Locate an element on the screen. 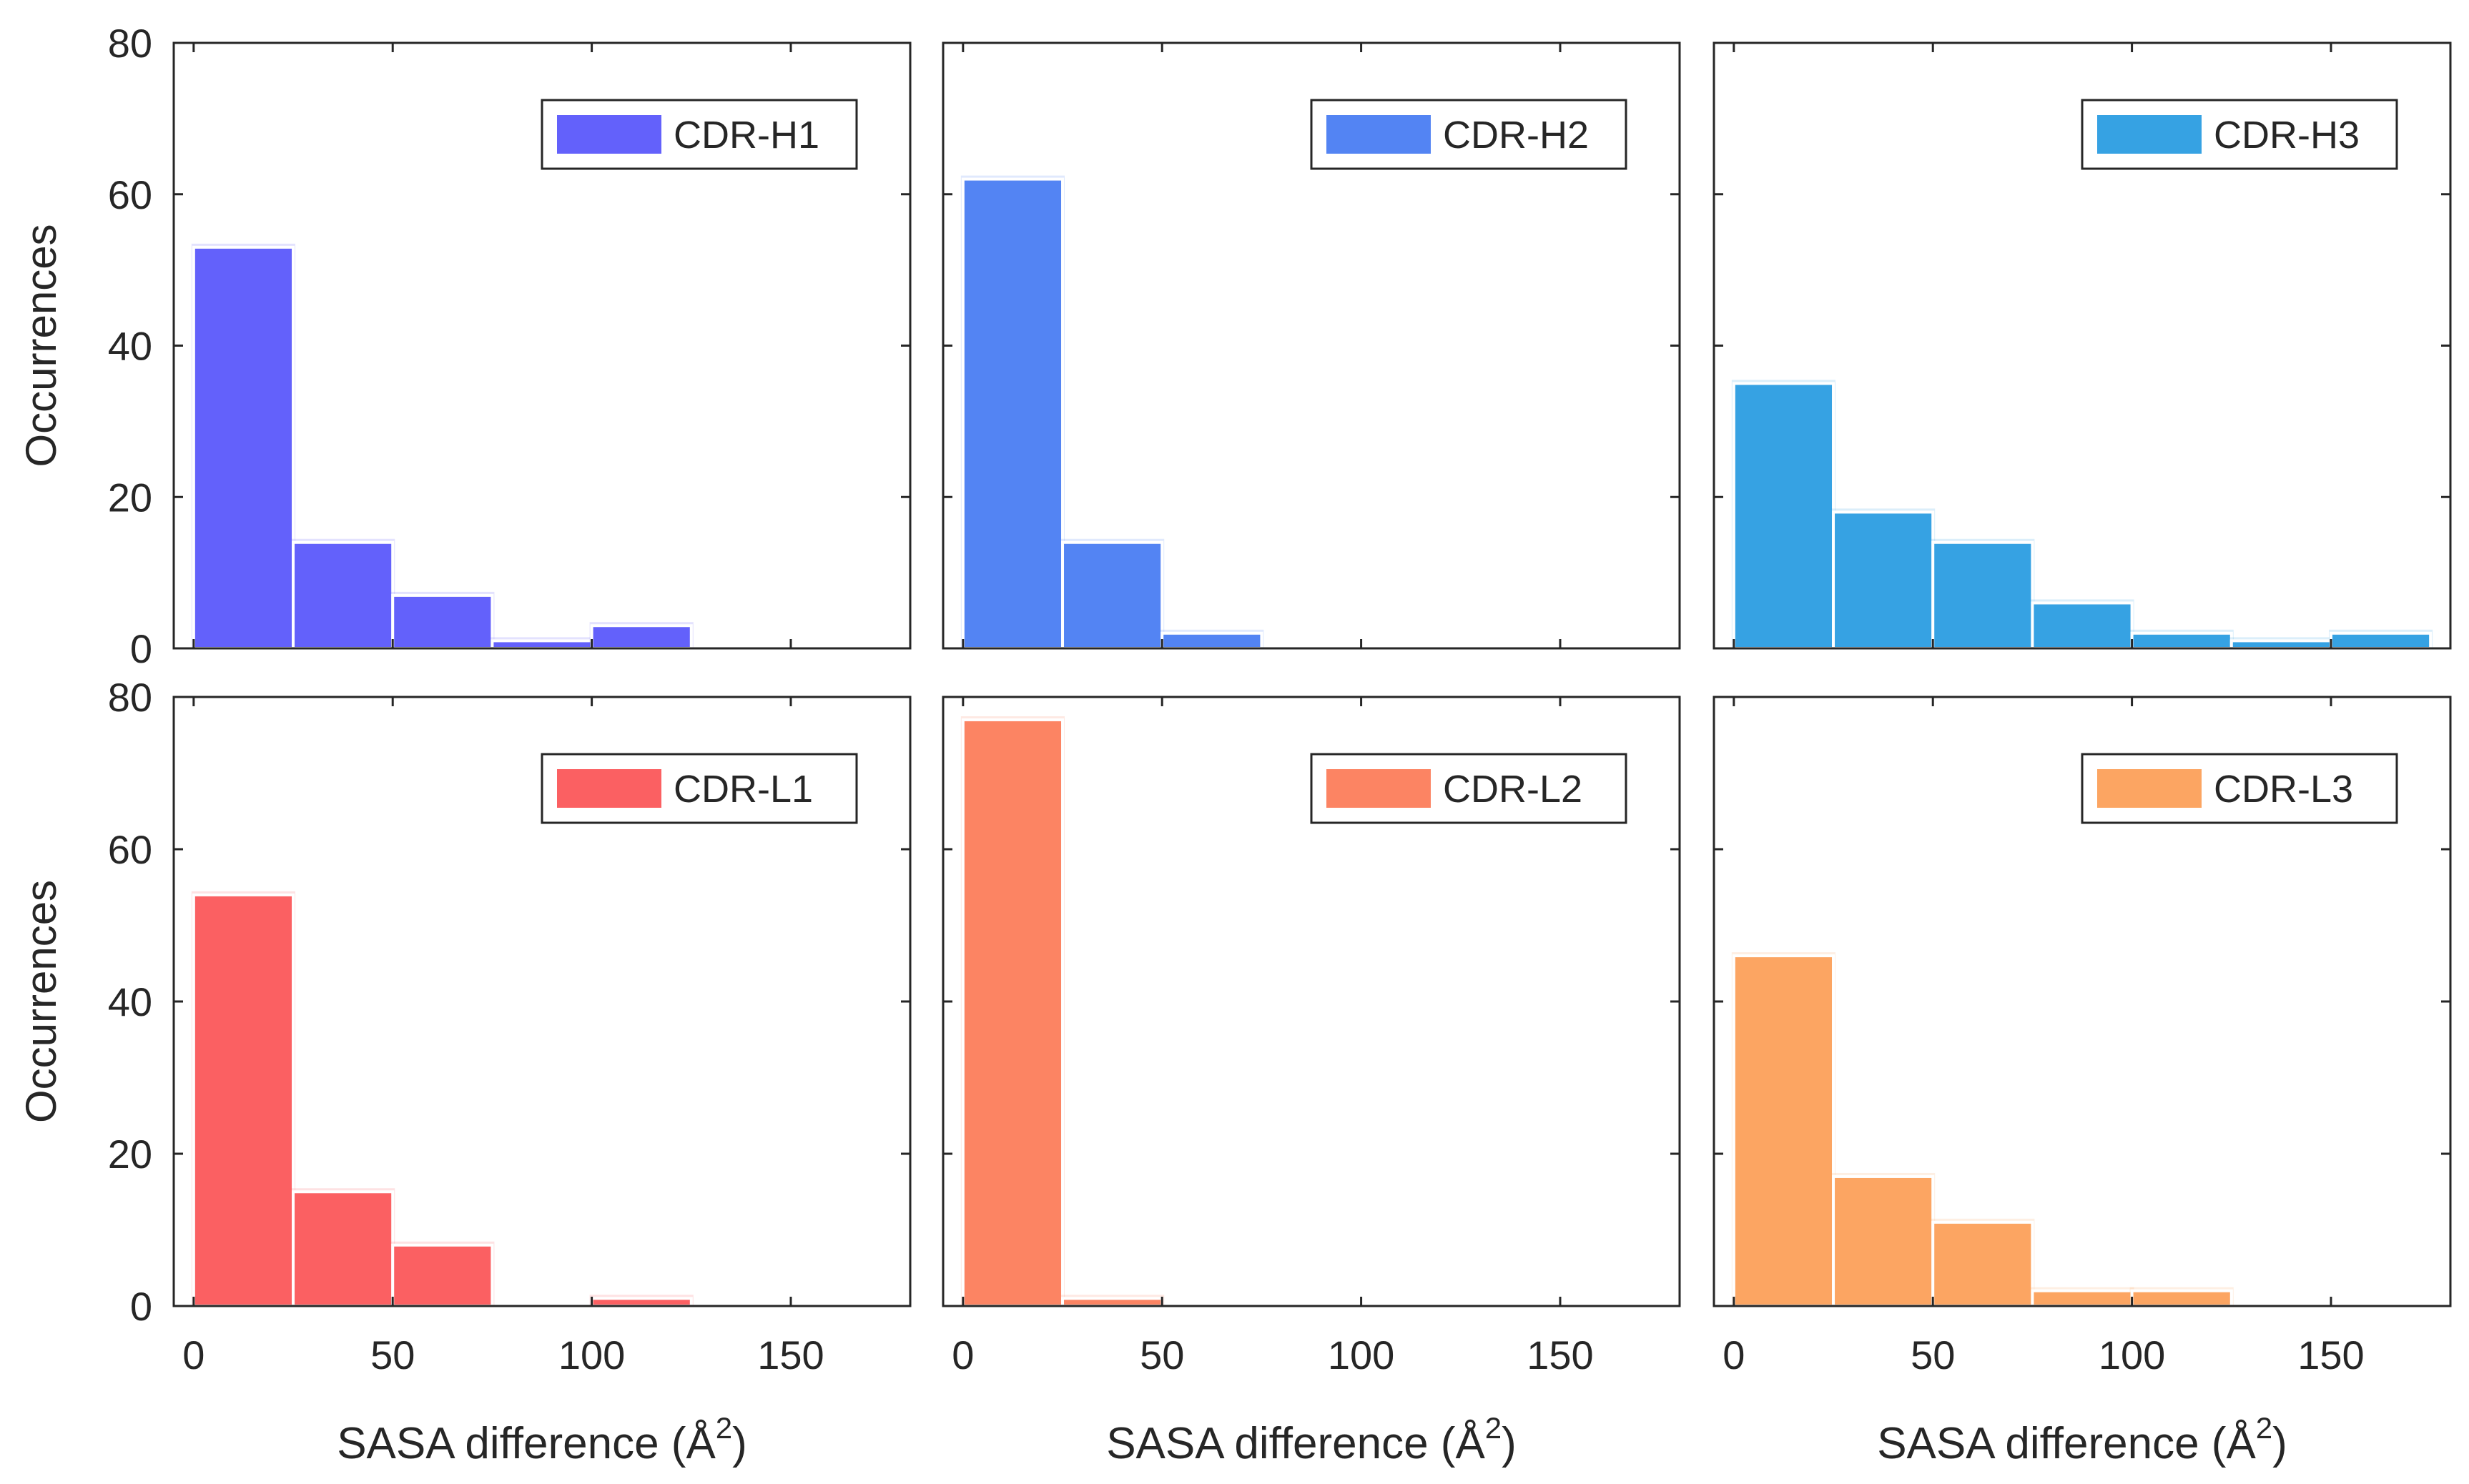  legend-label: CDR-L3 is located at coordinates (2283, 789).